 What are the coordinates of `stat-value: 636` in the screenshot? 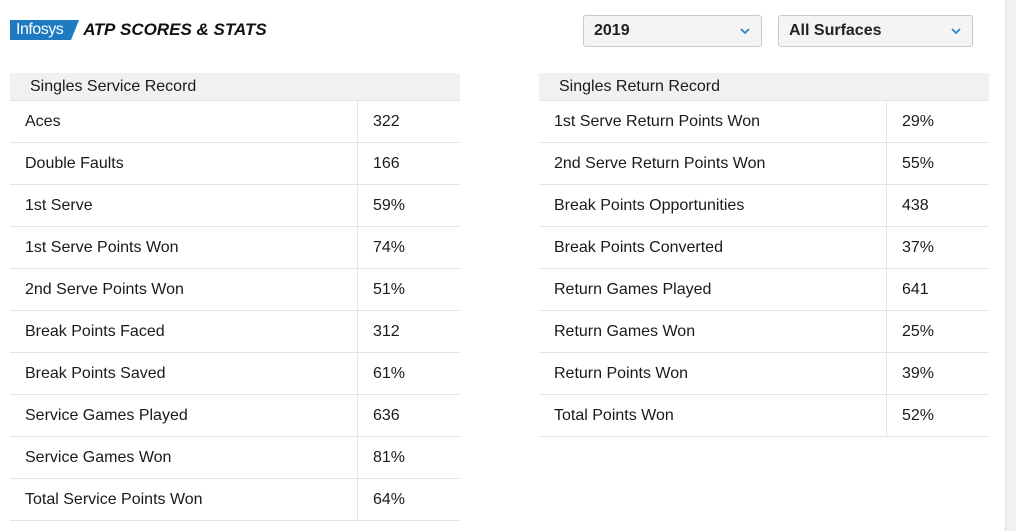 It's located at (386, 415).